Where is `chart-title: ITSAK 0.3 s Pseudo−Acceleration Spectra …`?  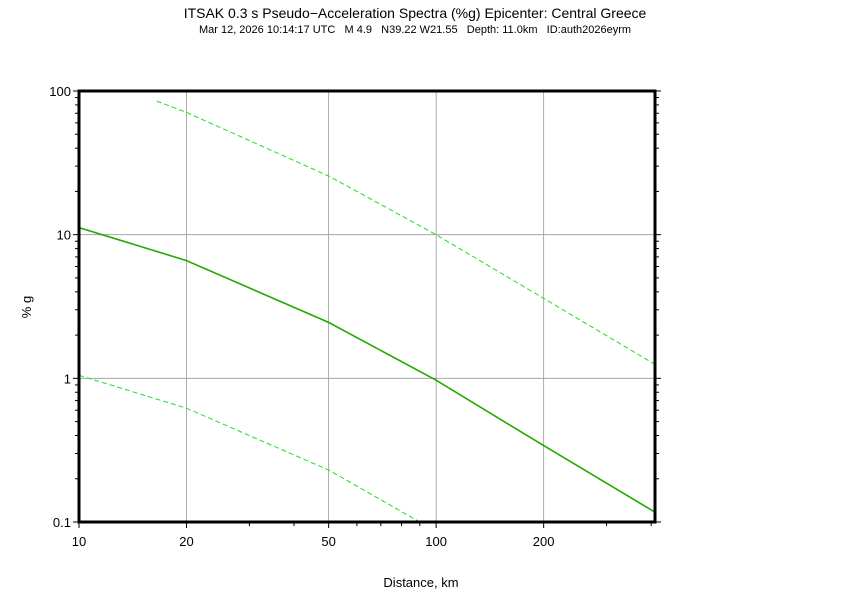
chart-title: ITSAK 0.3 s Pseudo−Acceleration Spectra … is located at coordinates (415, 13).